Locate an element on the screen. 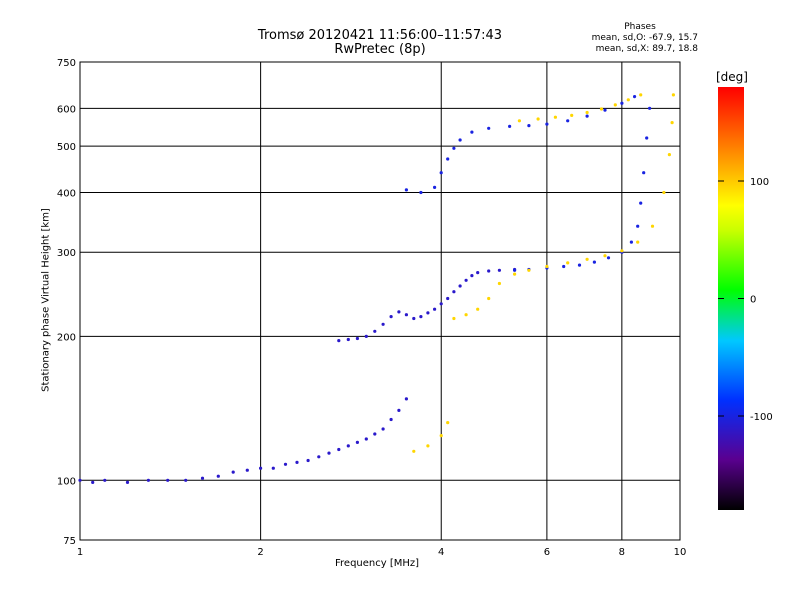 This screenshot has height=600, width=800. colorbar-tick-label: -100 is located at coordinates (761, 417).